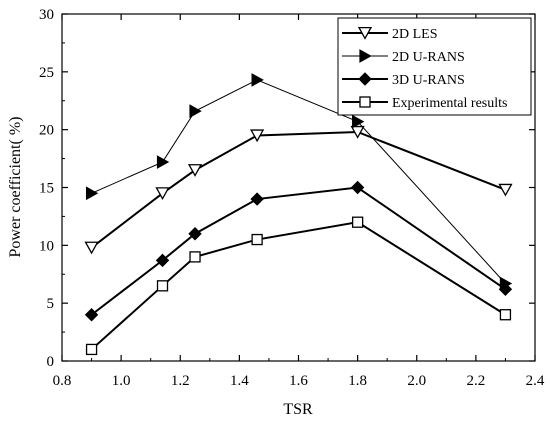  What do you see at coordinates (535, 381) in the screenshot?
I see `x-tick-label: 2.4` at bounding box center [535, 381].